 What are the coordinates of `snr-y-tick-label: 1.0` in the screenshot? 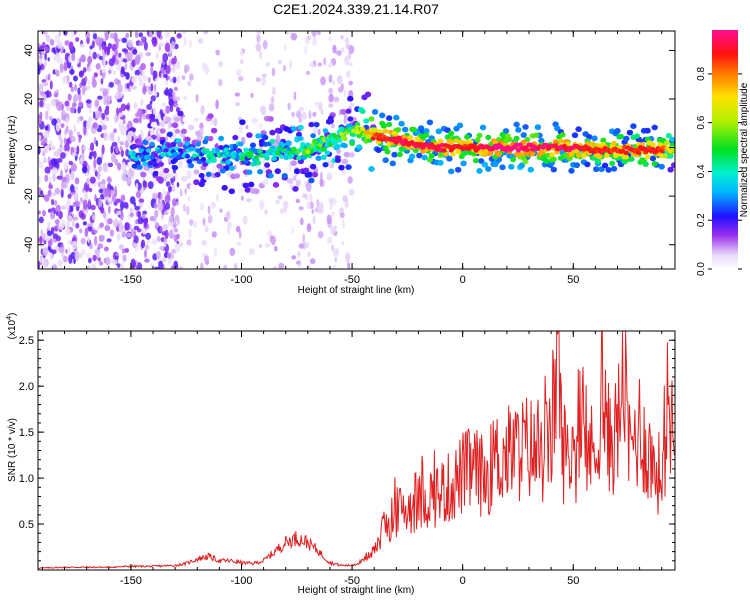 It's located at (26, 479).